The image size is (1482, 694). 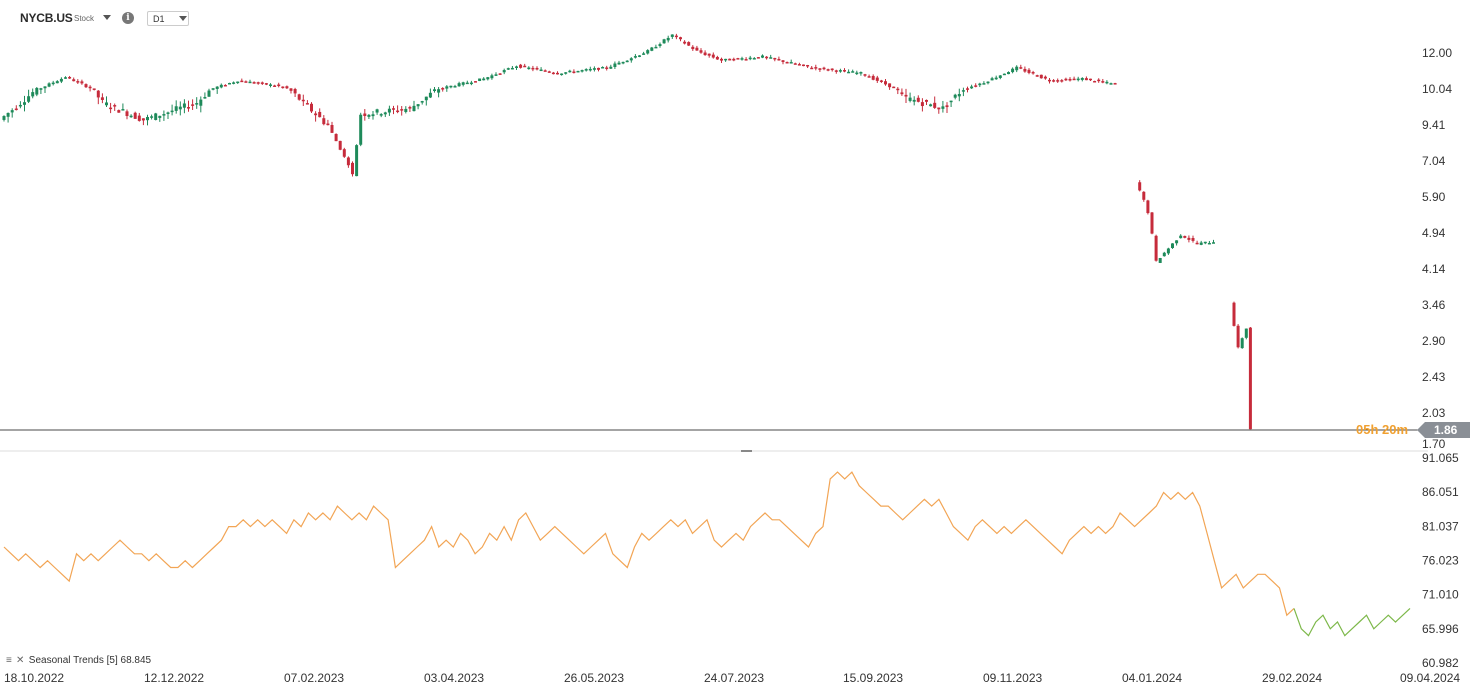 What do you see at coordinates (20, 660) in the screenshot?
I see `close-icon: ✕` at bounding box center [20, 660].